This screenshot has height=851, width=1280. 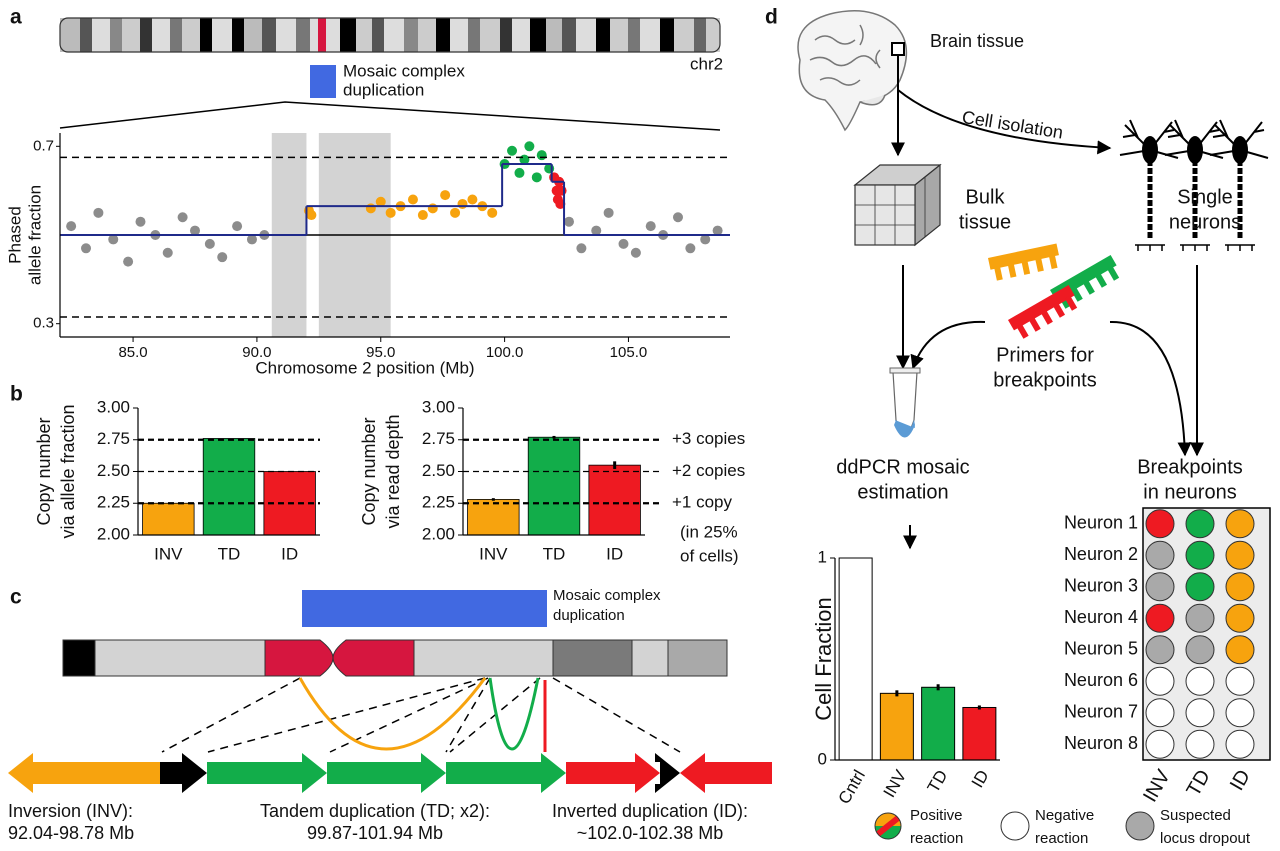 I want to click on legend-text: reaction, so click(x=1061, y=838).